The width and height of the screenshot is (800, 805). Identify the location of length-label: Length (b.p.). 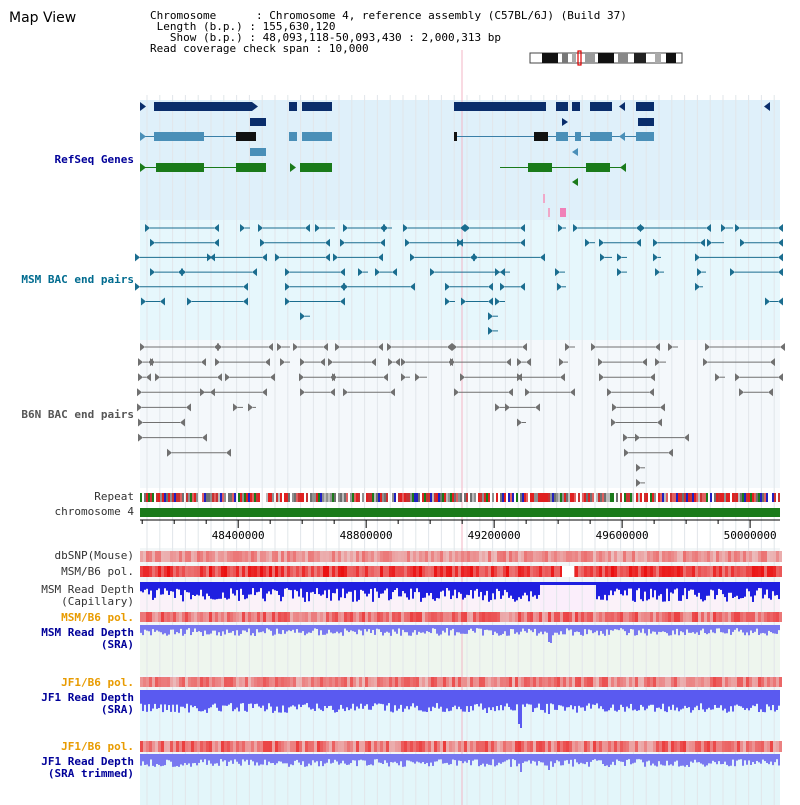
(199, 26).